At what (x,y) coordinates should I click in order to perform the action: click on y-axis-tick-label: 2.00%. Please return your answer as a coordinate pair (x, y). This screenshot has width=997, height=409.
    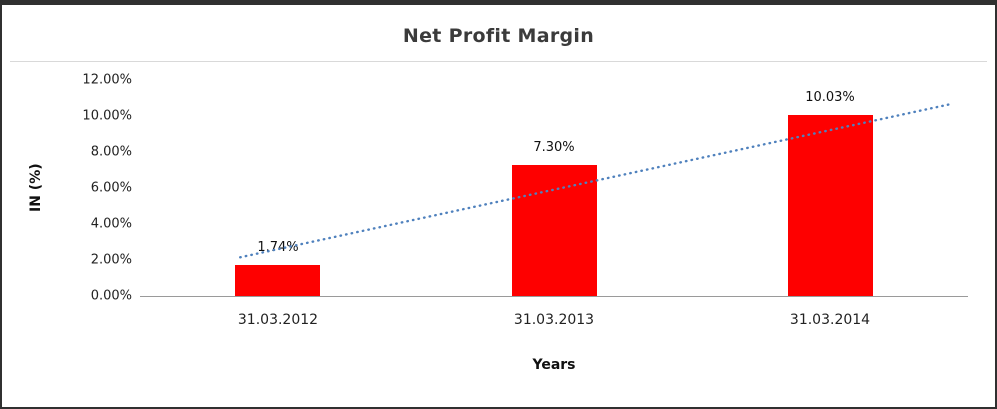
    Looking at the image, I should click on (111, 260).